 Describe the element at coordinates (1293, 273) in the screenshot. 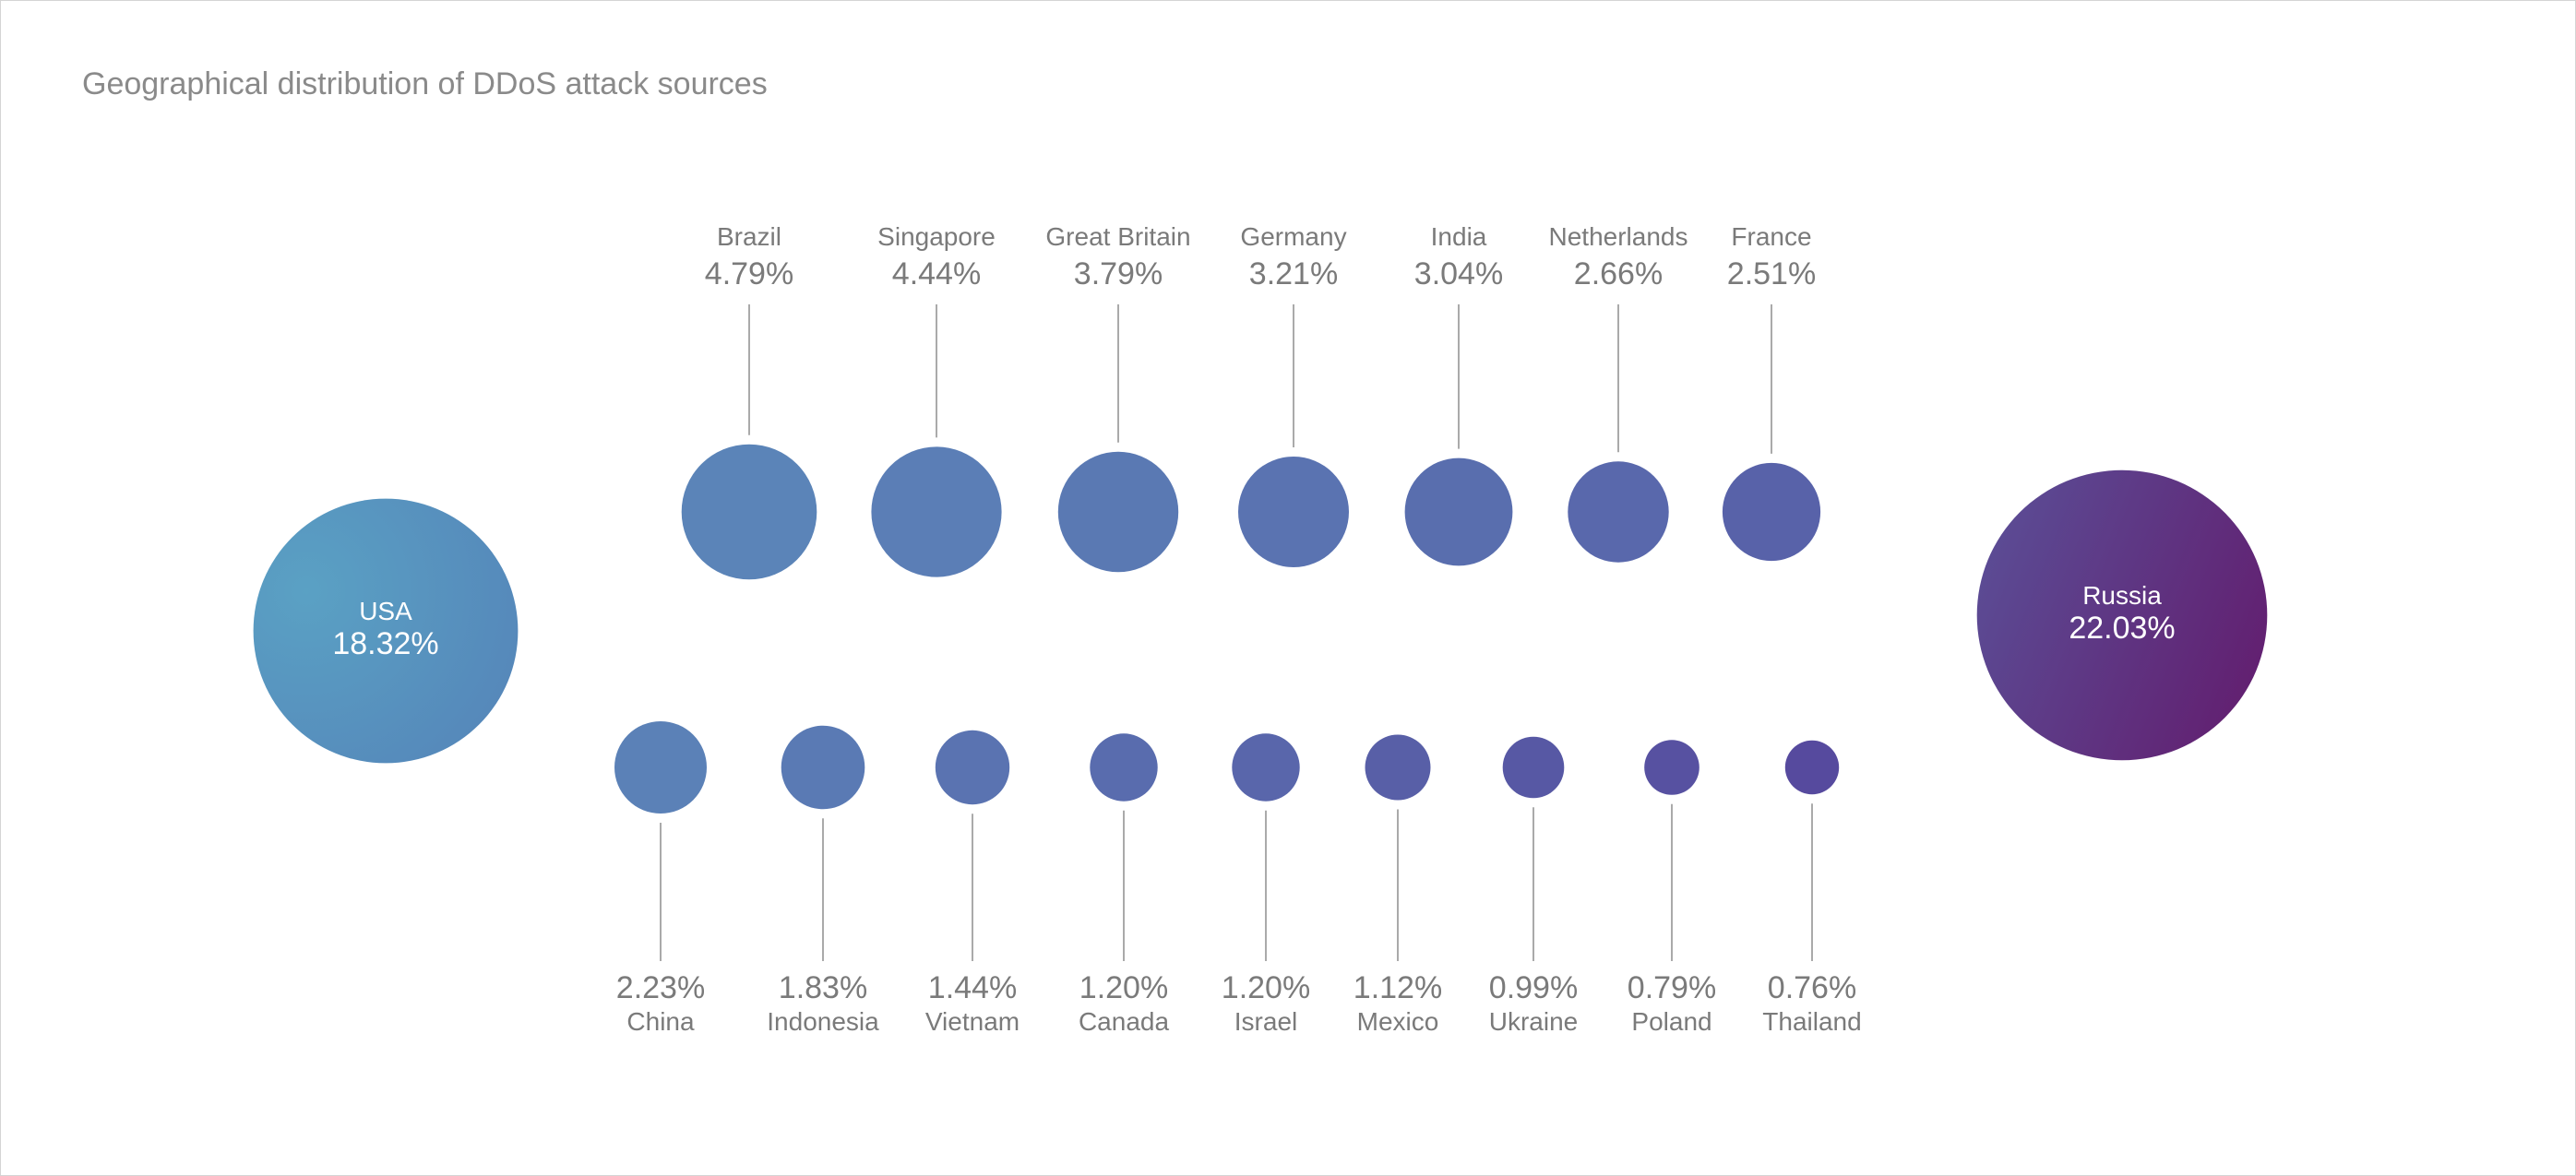

I see `value-label-germany: 3.21%` at that location.